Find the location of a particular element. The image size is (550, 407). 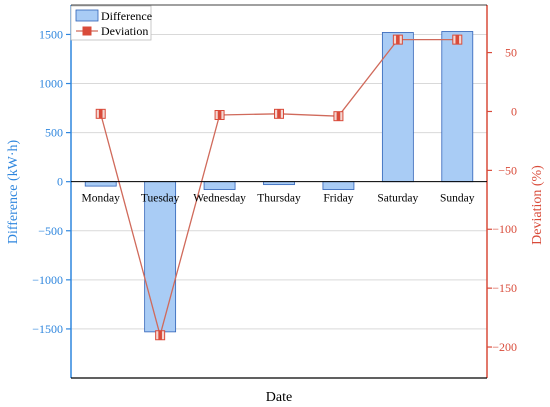

category-label: Wednesday is located at coordinates (219, 199).